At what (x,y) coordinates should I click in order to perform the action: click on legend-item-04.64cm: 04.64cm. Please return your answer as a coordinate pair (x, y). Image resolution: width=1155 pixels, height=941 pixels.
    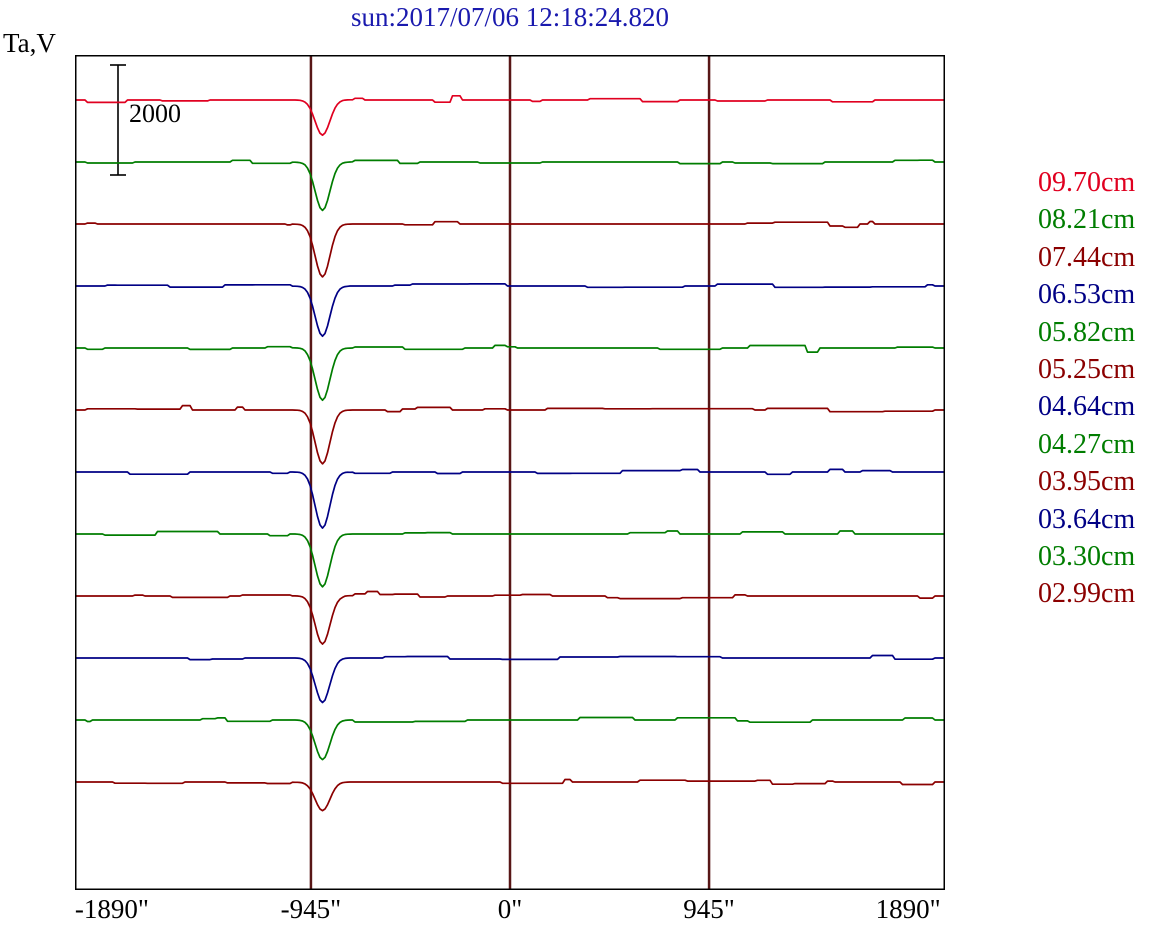
    Looking at the image, I should click on (1087, 407).